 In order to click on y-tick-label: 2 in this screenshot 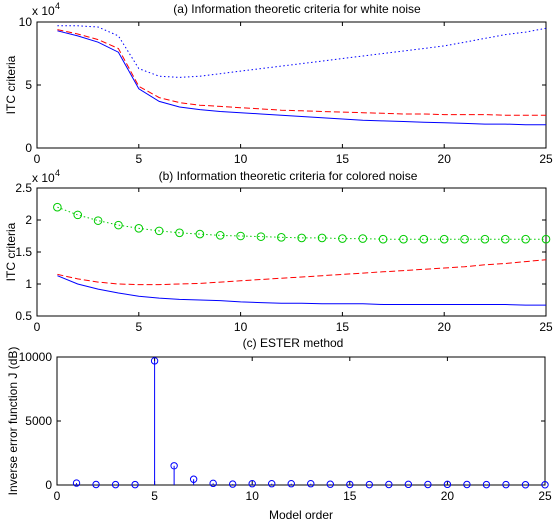, I will do `click(28, 220)`.